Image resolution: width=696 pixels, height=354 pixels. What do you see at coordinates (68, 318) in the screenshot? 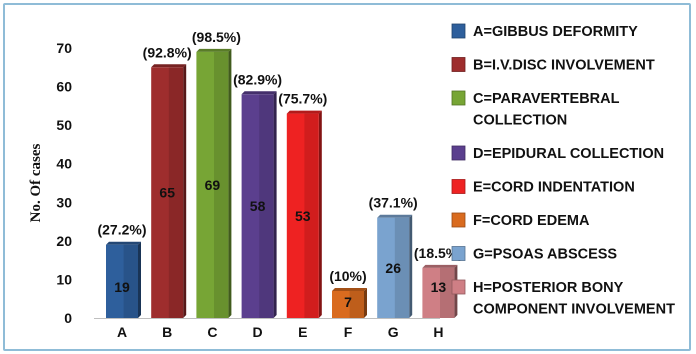
I see `y-tick-label: 0` at bounding box center [68, 318].